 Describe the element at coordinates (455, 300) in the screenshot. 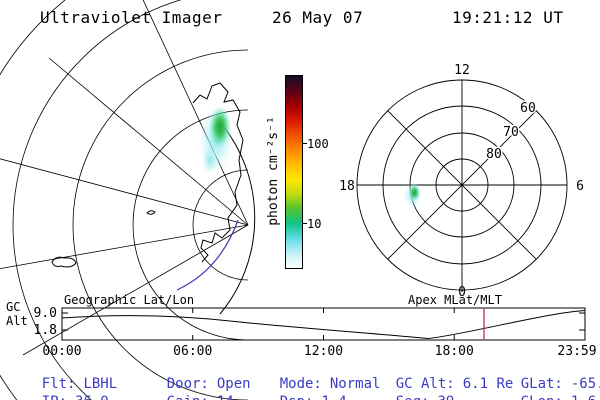

I see `polar-caption: Apex MLat/MLT` at that location.